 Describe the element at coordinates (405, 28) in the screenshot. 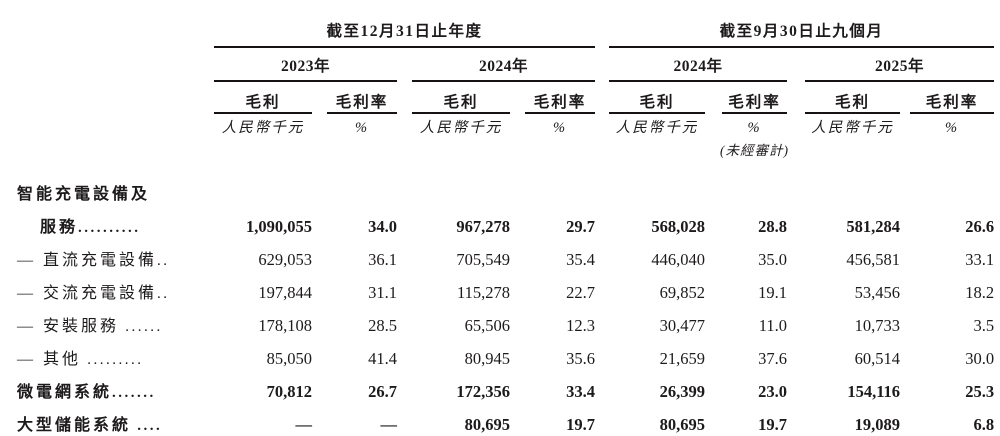

I see `period-group-fy: 截至12月31日止年度` at that location.